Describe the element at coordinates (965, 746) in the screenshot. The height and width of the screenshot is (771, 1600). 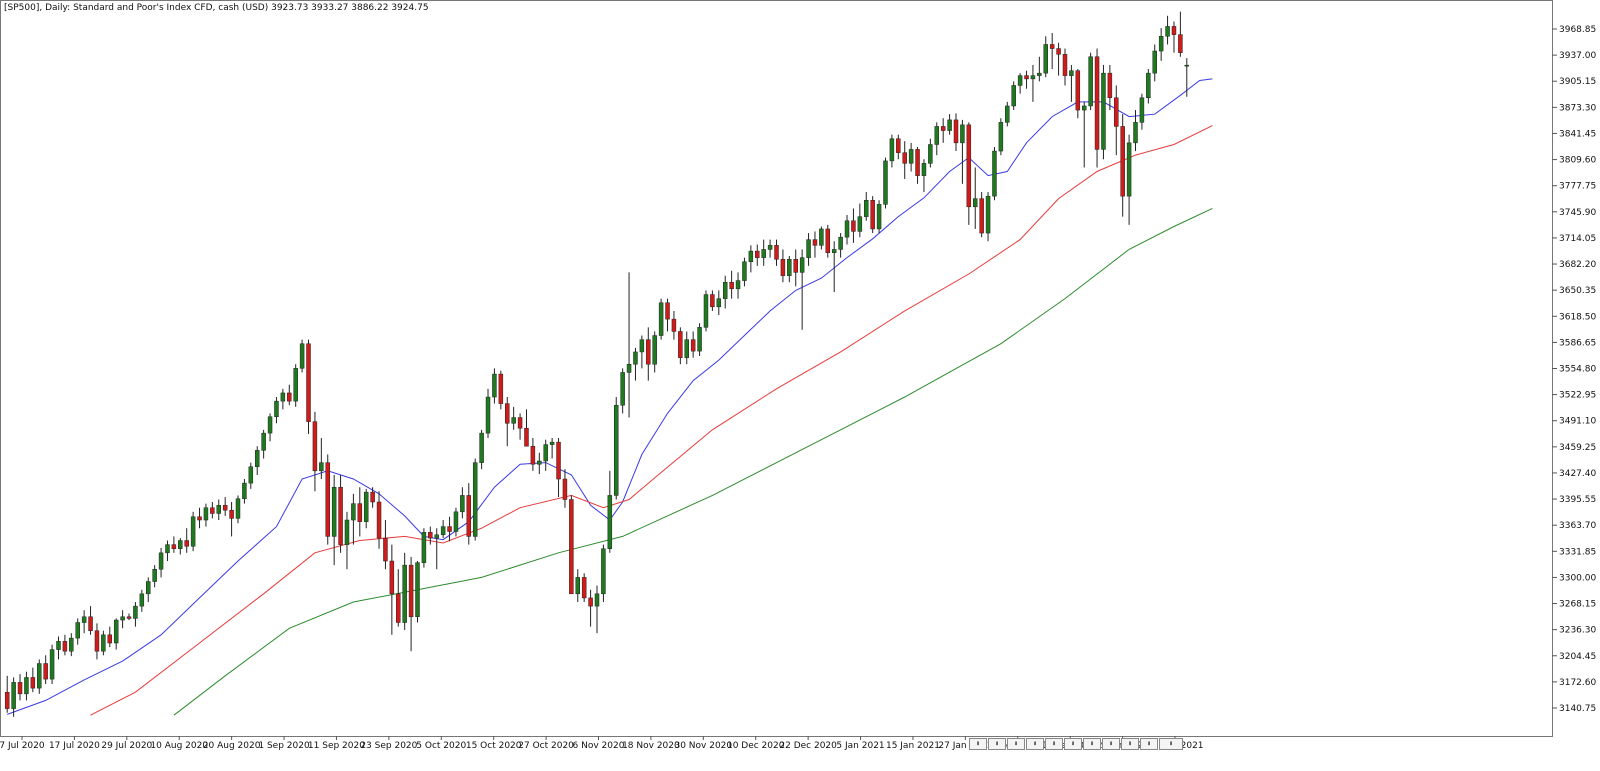
I see `x-tick-label: 27 Jan 2021` at that location.